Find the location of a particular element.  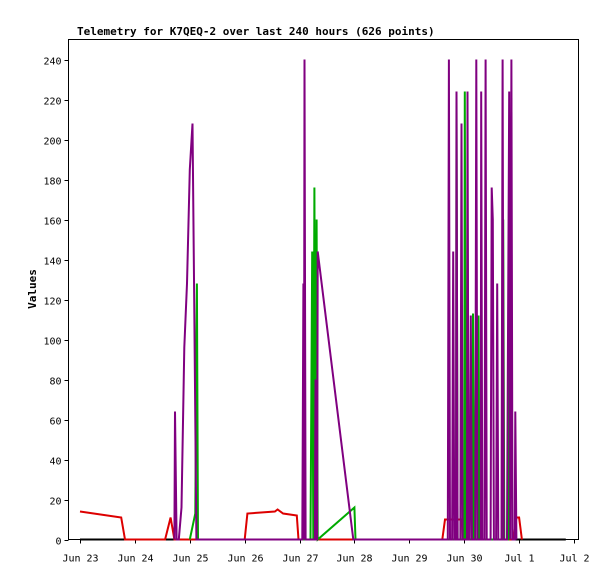

y-axis-label: Values is located at coordinates (32, 289).